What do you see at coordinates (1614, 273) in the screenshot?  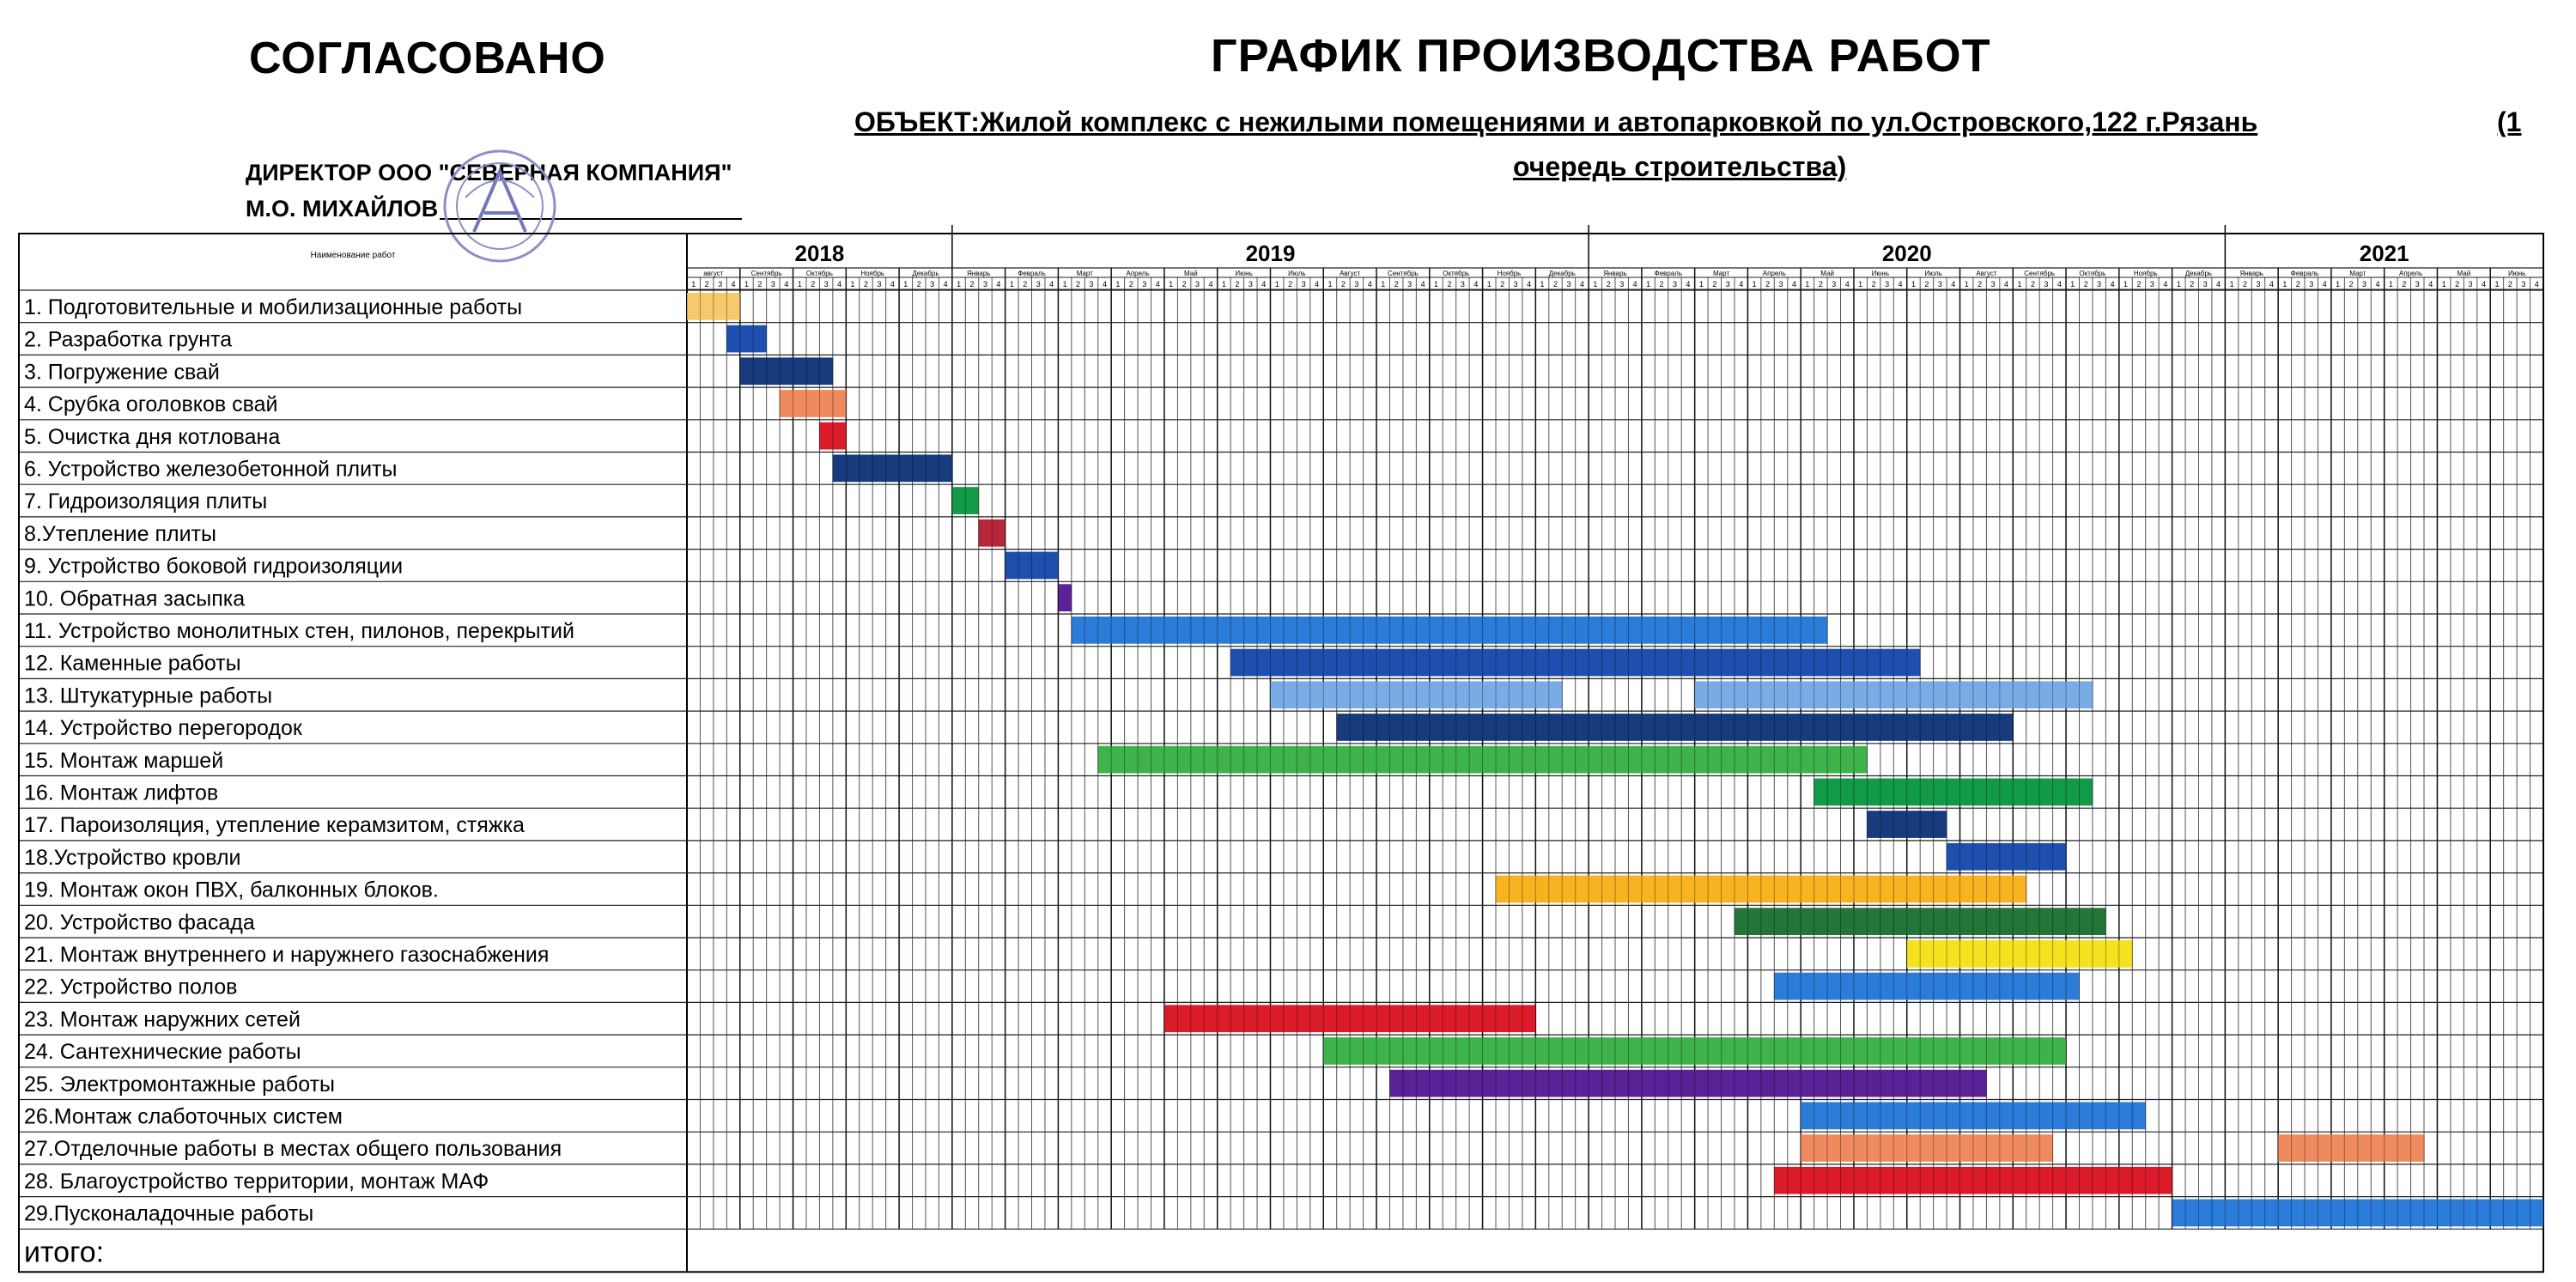 I see `month-label: Январь` at bounding box center [1614, 273].